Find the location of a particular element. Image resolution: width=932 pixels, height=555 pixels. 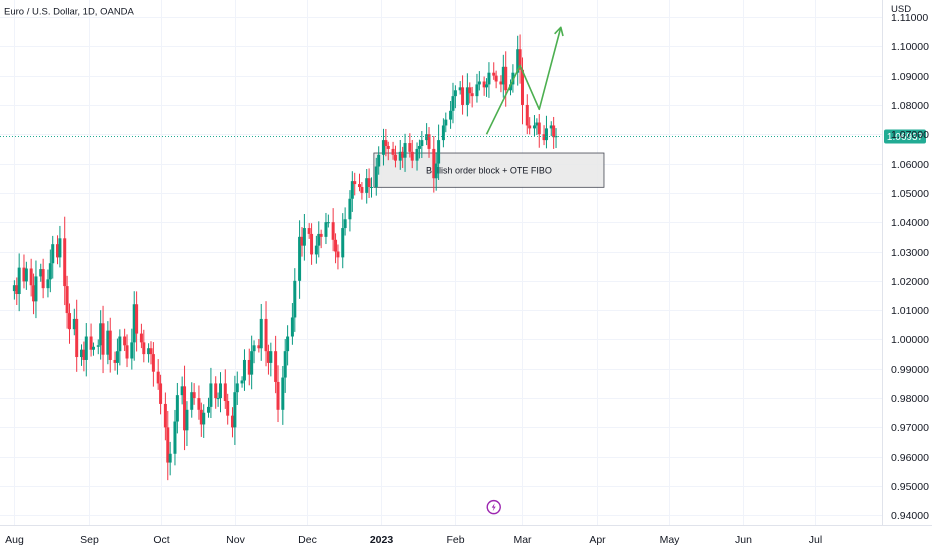

annotation-layer: Bullish order block + OTE FIBO is located at coordinates (489, 170).